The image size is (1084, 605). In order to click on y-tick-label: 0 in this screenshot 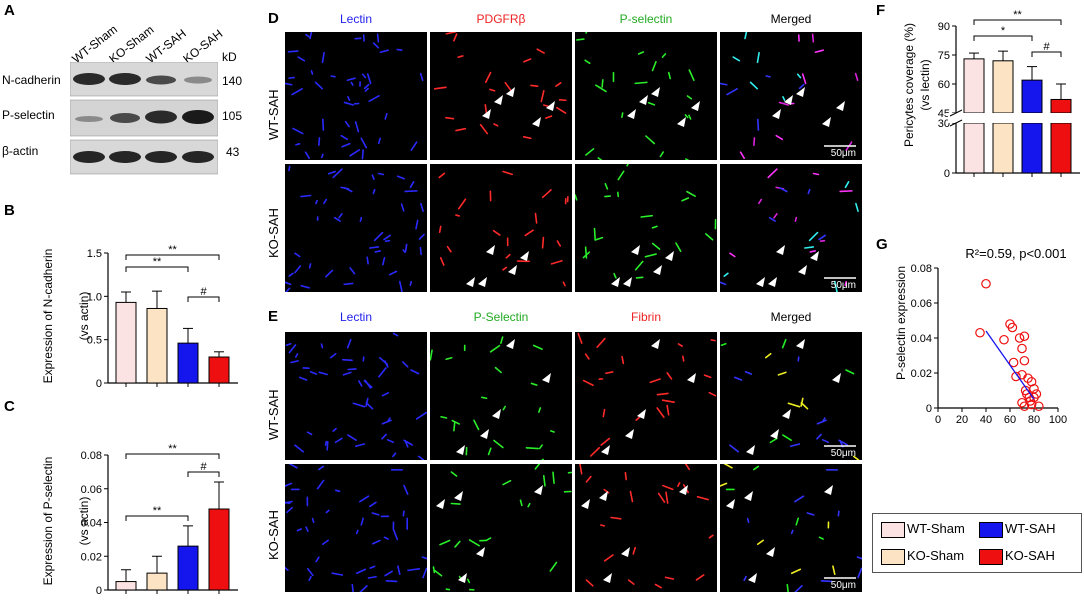, I will do `click(99, 384)`.